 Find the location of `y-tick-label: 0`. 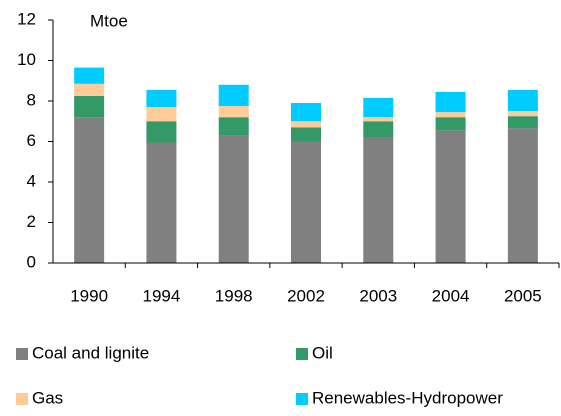

y-tick-label: 0 is located at coordinates (31, 261).